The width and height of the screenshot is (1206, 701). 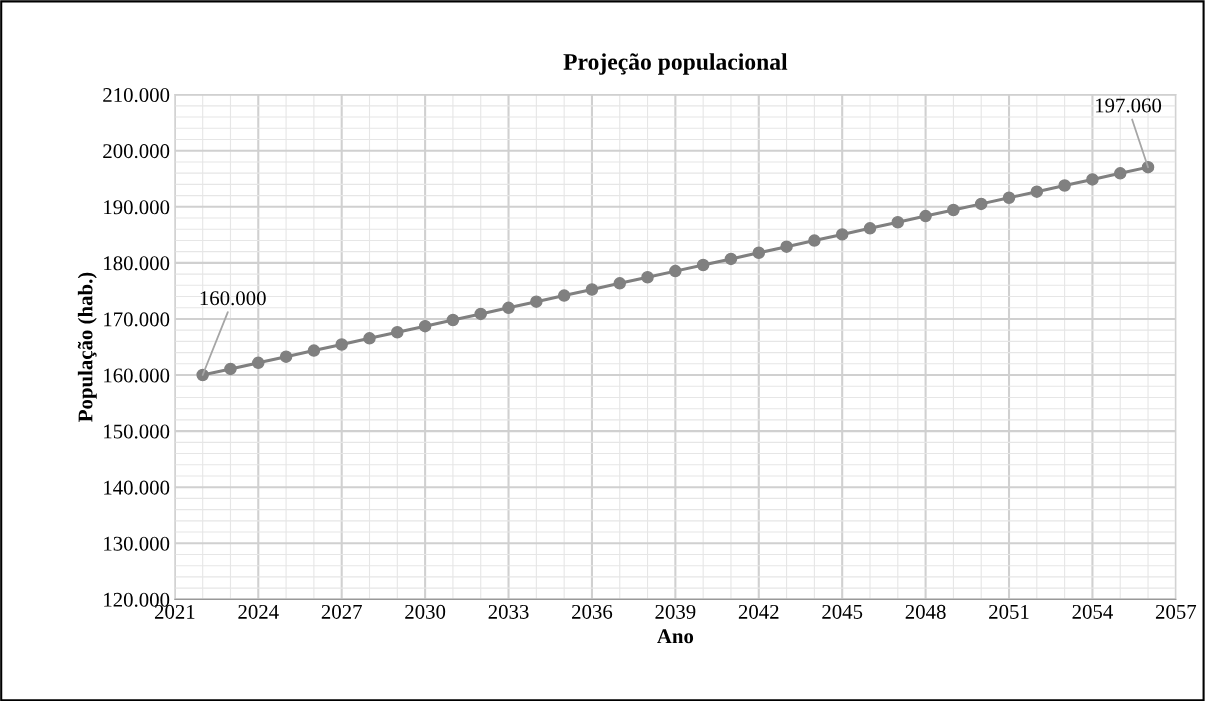 What do you see at coordinates (136, 95) in the screenshot?
I see `y-tick-label: 210.000` at bounding box center [136, 95].